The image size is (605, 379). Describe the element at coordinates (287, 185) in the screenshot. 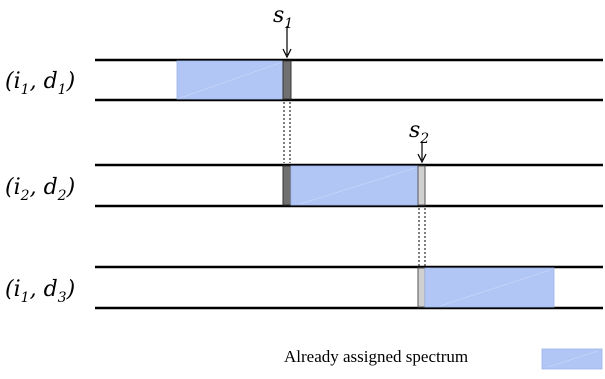

I see `row-2-slot-s1` at that location.